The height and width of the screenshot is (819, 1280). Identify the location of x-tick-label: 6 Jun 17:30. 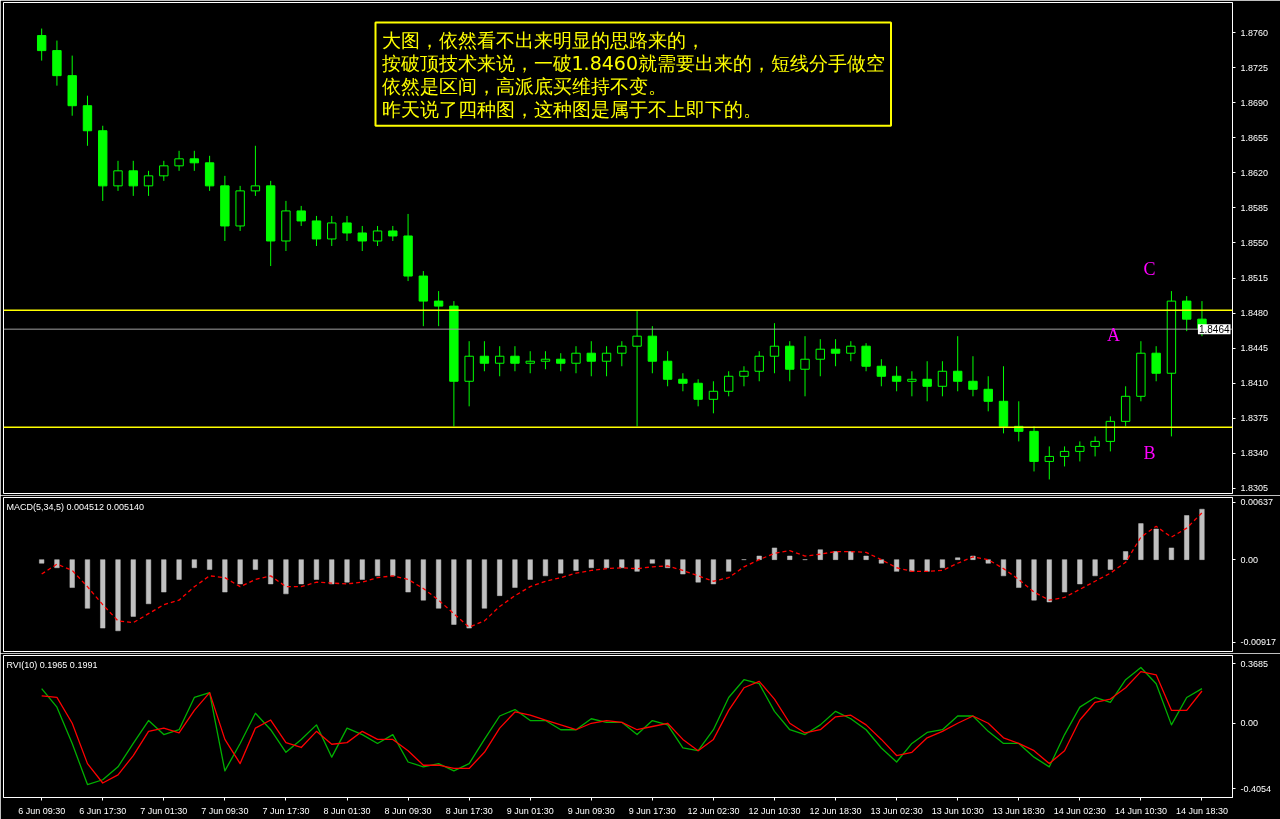
(103, 810).